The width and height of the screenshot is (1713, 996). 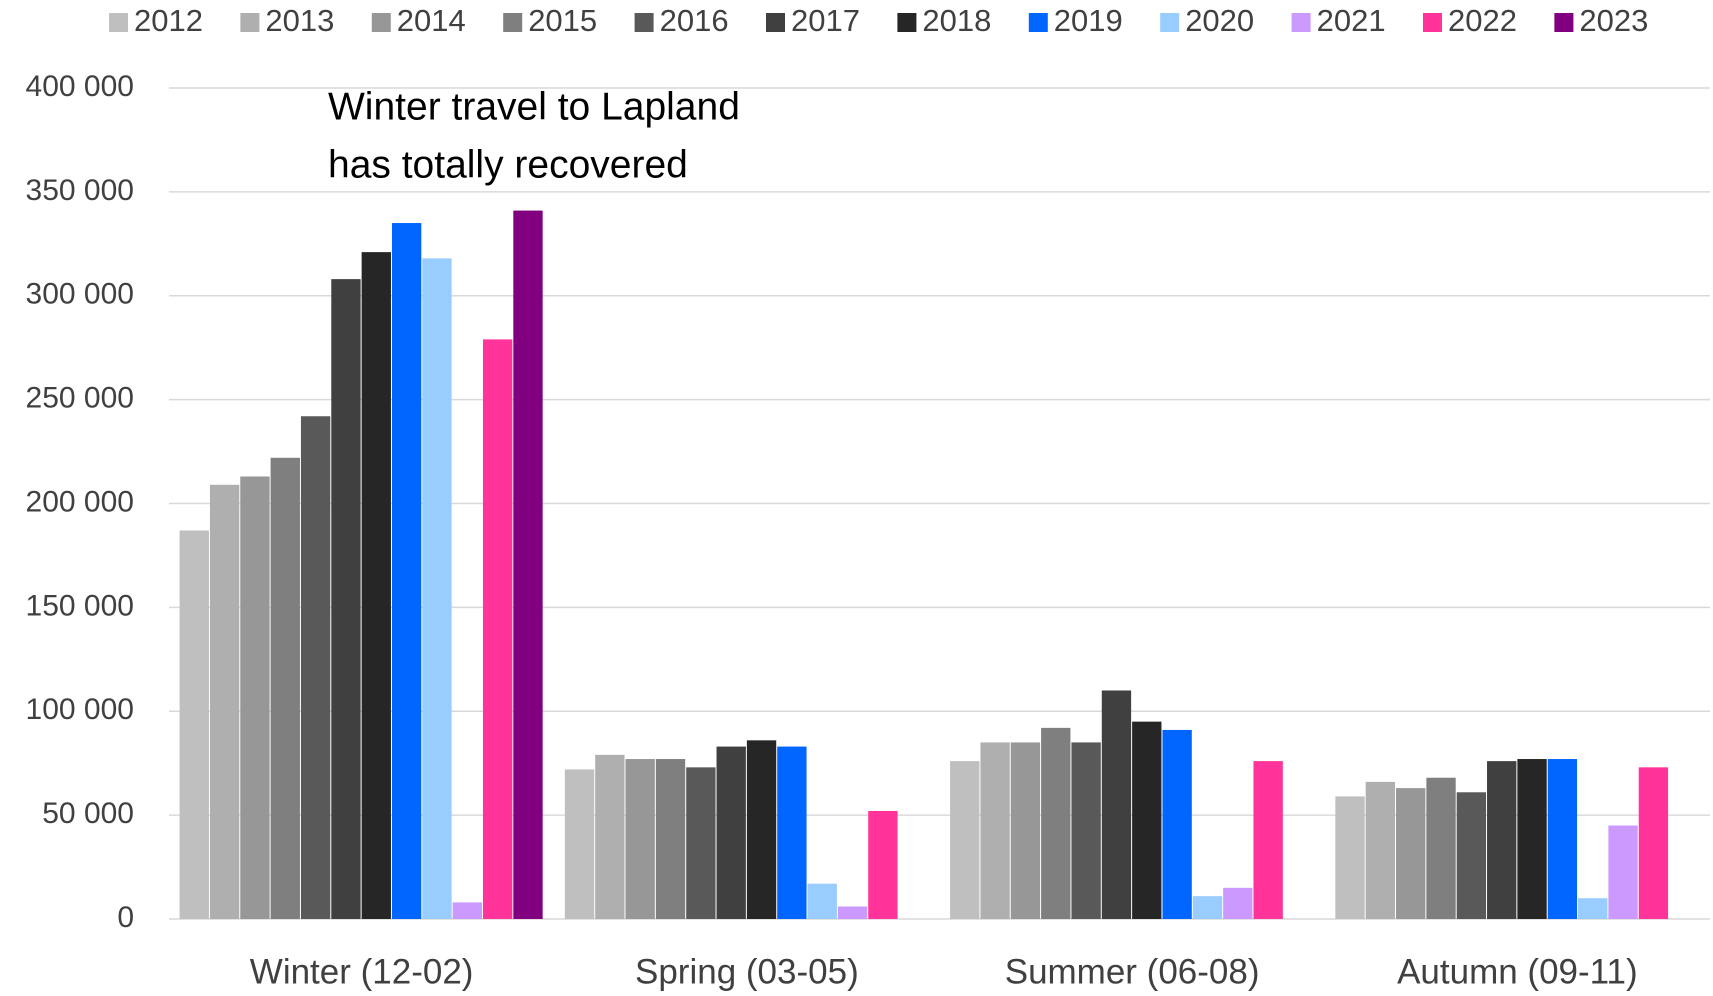 I want to click on x-tick-label: Summer (06-08), so click(x=1132, y=971).